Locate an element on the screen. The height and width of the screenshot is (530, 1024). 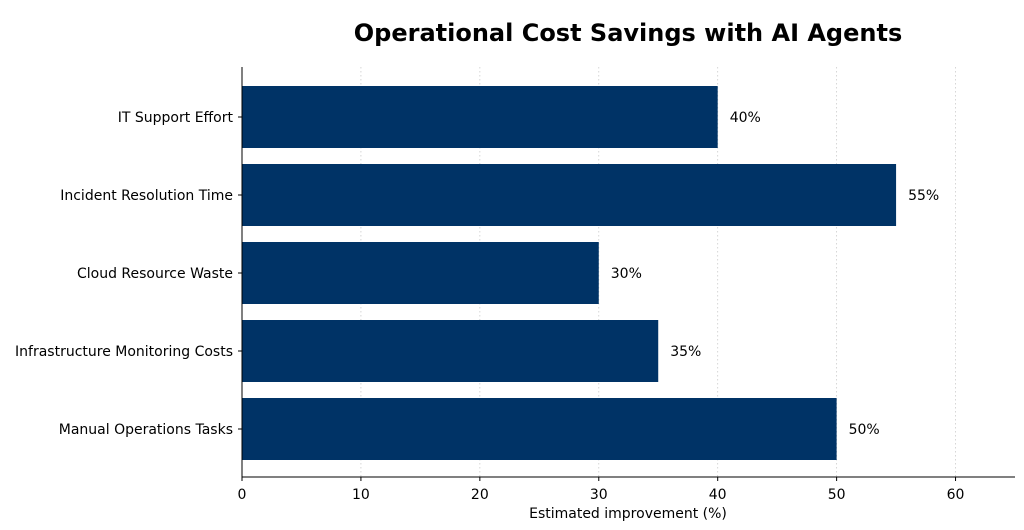
x-tick-label: 0 is located at coordinates (242, 495).